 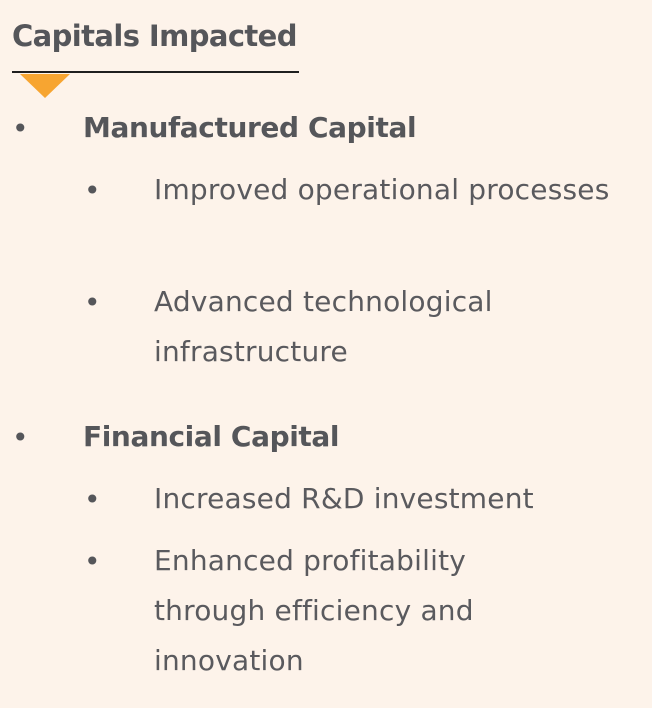 What do you see at coordinates (211, 436) in the screenshot?
I see `capital-heading-financial: Financial Capital` at bounding box center [211, 436].